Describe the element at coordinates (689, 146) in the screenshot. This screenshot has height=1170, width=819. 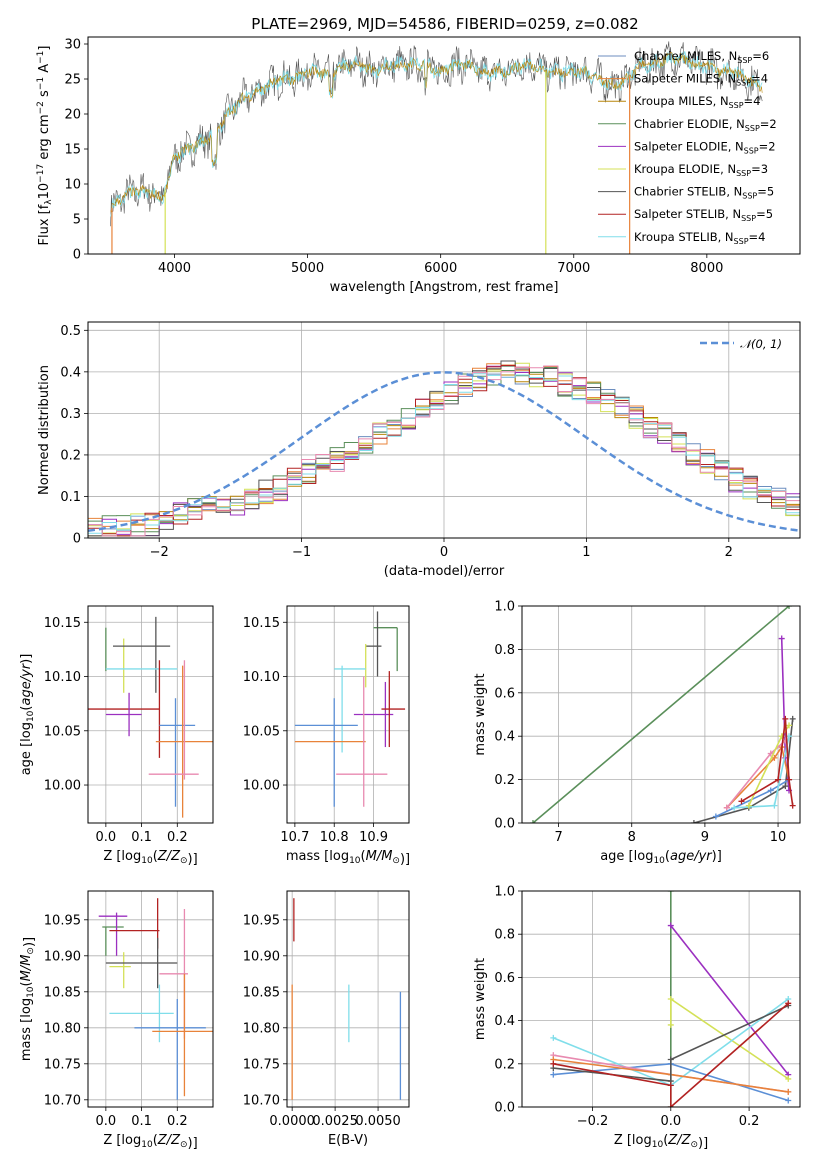
I see `legend-text: Salpeter ELODIE, N` at that location.